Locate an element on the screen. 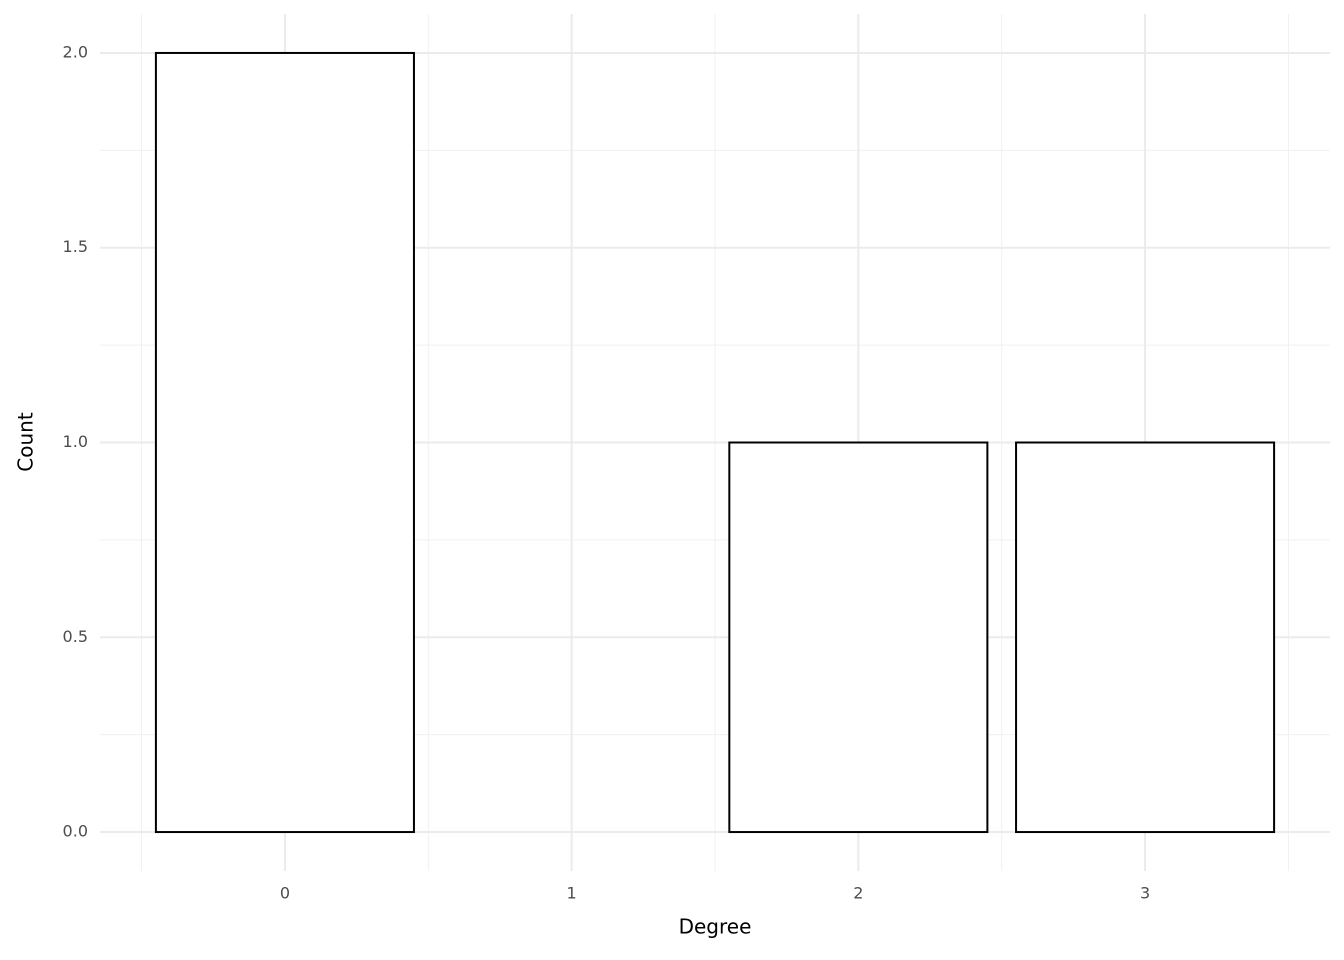 The image size is (1344, 960). x-tick-label: 1 is located at coordinates (572, 893).